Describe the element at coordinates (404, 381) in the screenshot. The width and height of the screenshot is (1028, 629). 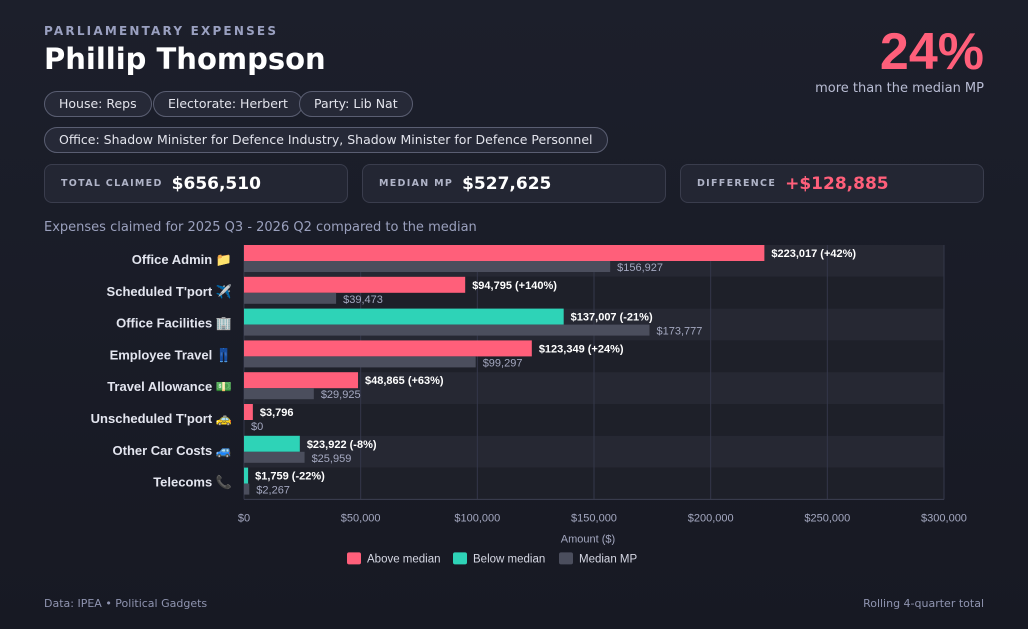
I see `expense-value-label: $48,865 (+63%)` at that location.